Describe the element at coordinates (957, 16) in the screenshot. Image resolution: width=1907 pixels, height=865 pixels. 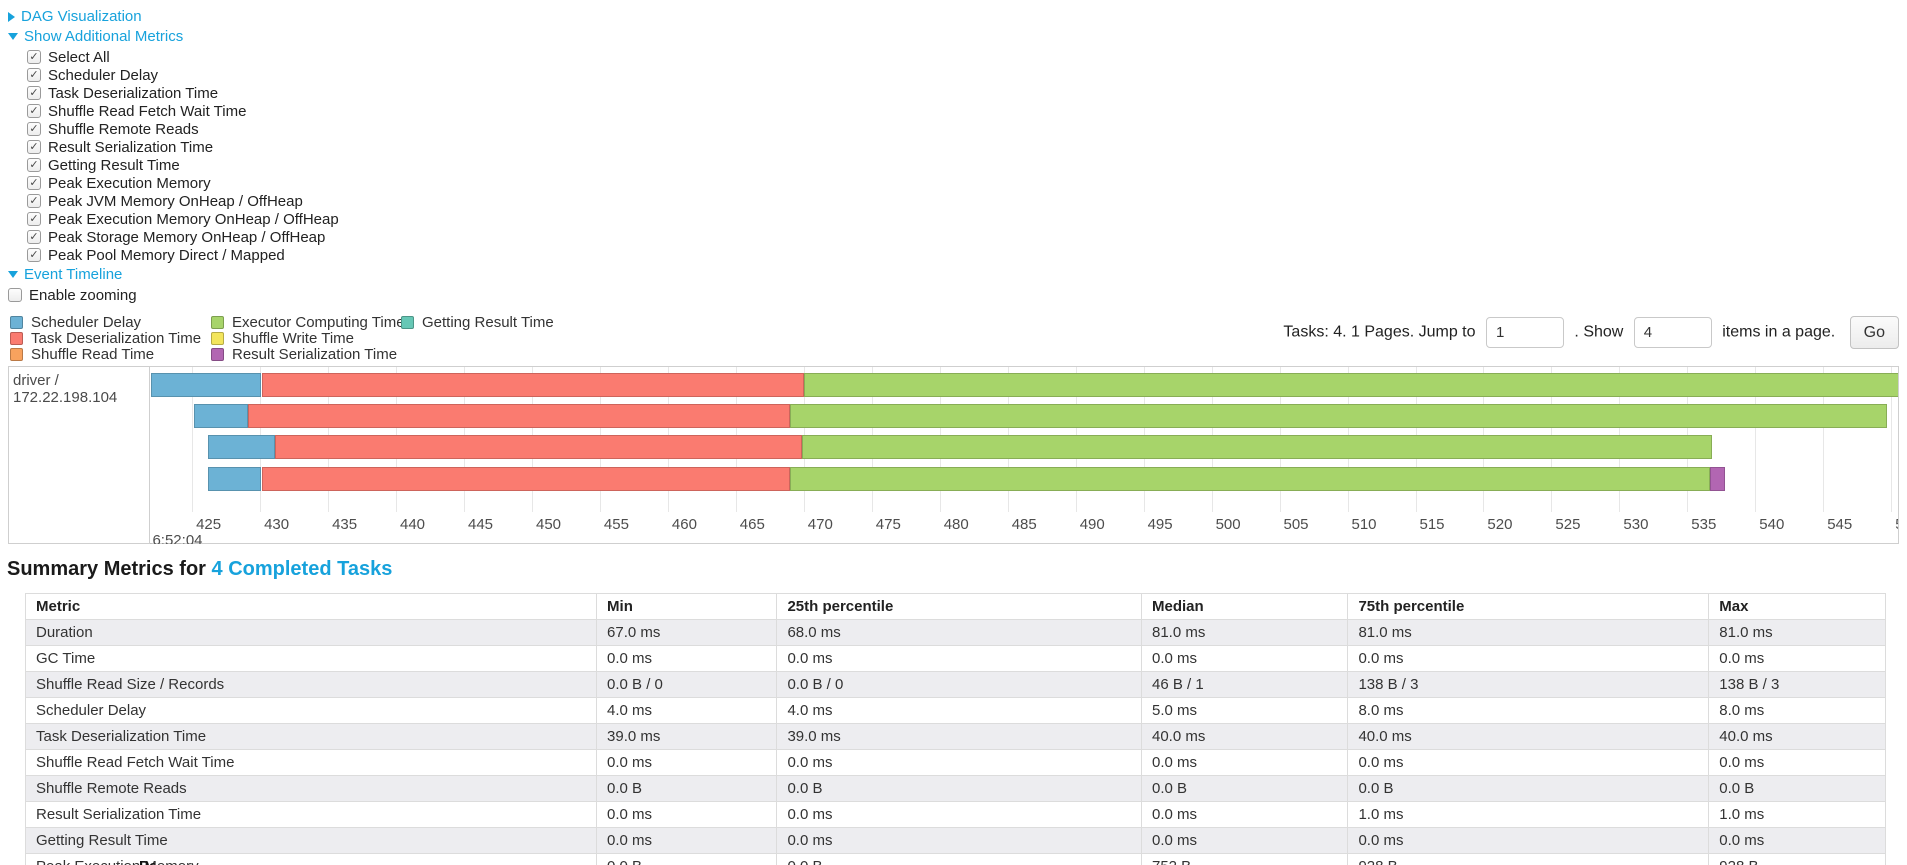
I see `dag-visualization-toggle: DAG Visualization` at that location.